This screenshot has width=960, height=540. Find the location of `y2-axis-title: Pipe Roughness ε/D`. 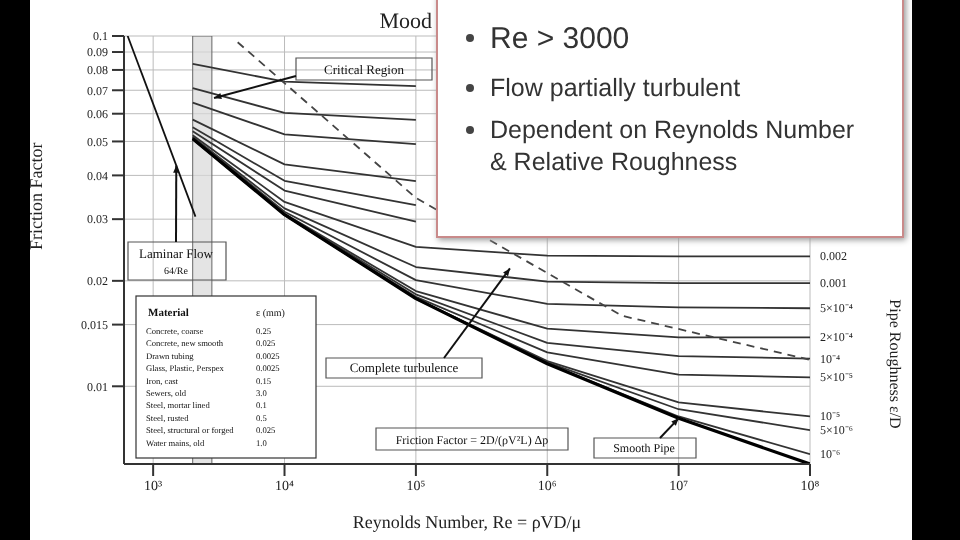

y2-axis-title: Pipe Roughness ε/D is located at coordinates (895, 364).